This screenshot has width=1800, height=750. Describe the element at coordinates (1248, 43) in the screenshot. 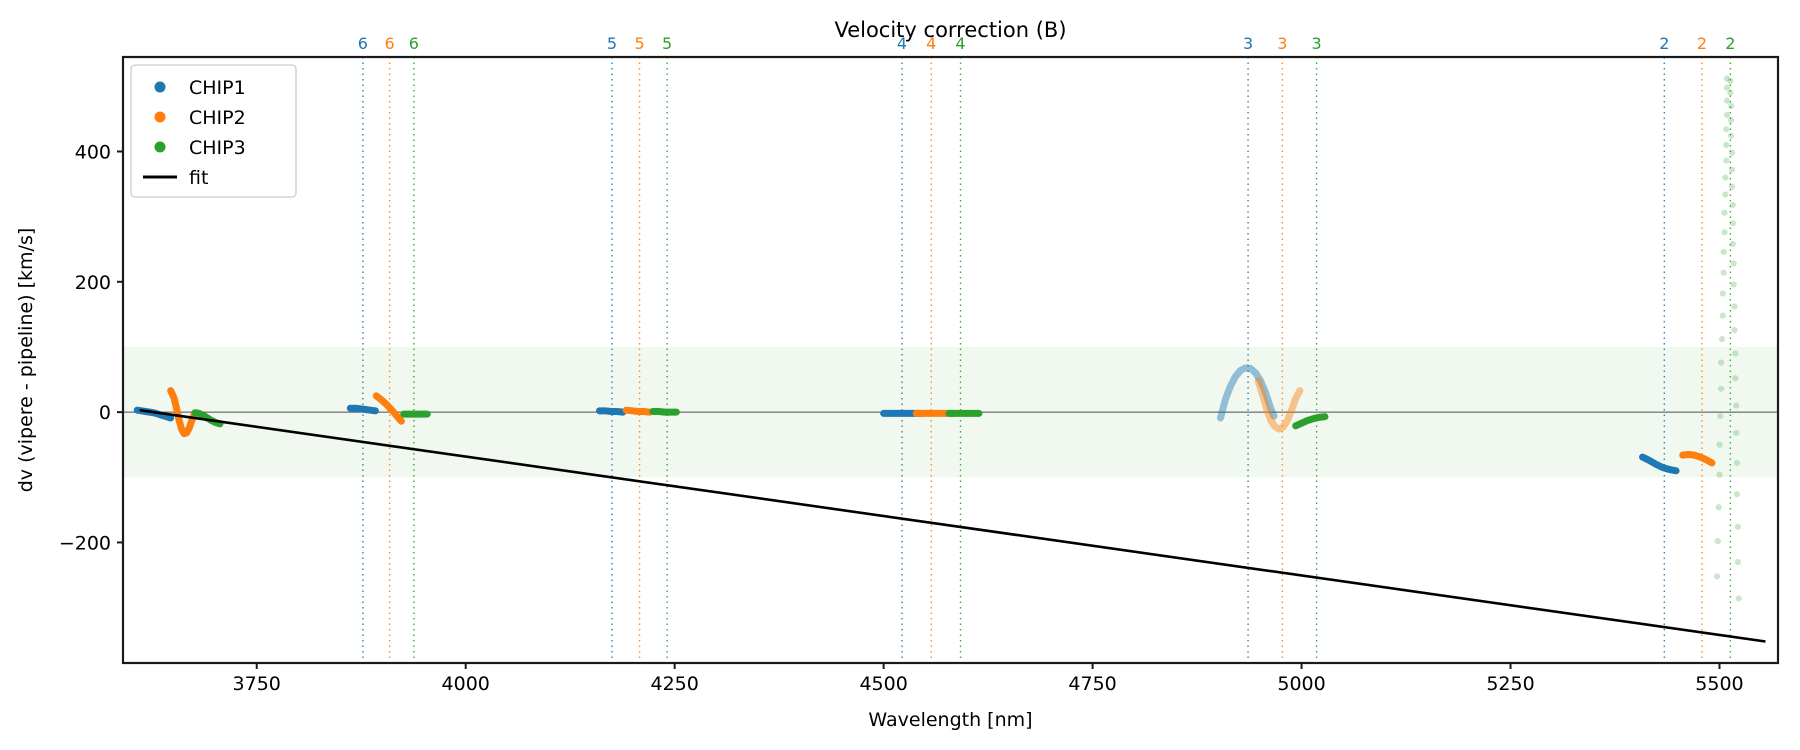

I see `order-label-3-chip1: 3` at that location.